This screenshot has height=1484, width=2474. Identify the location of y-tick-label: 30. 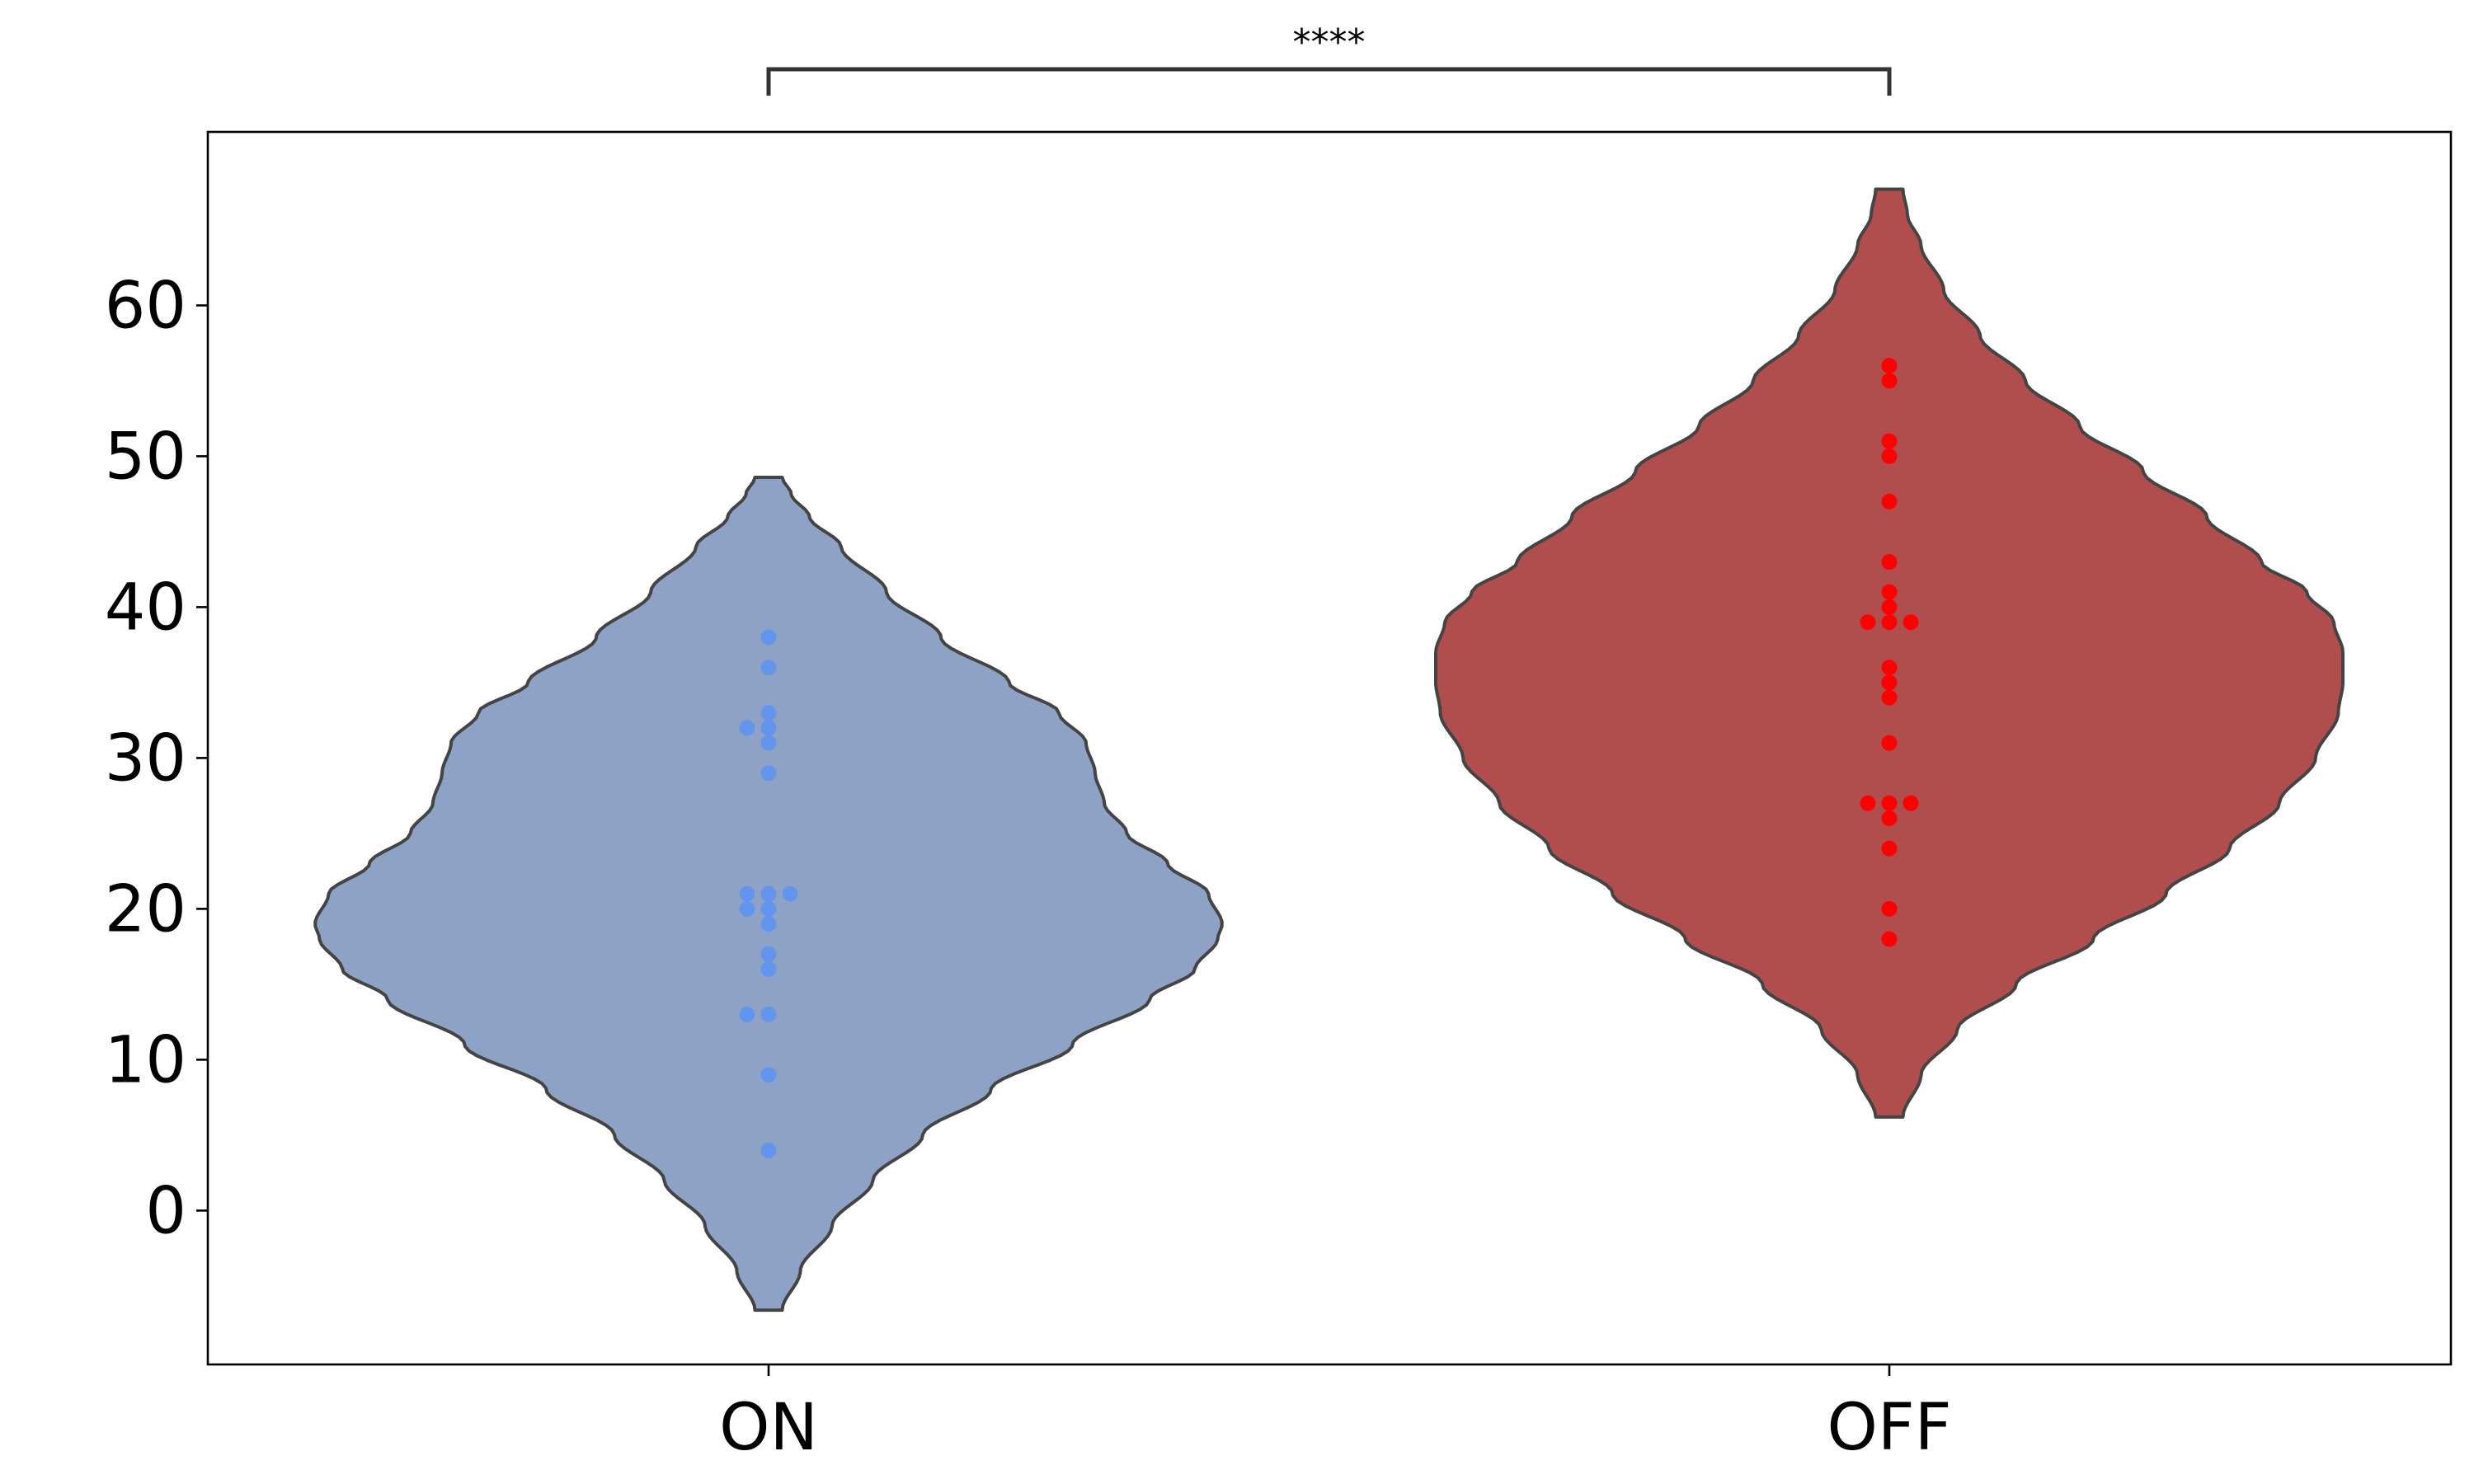
(145, 758).